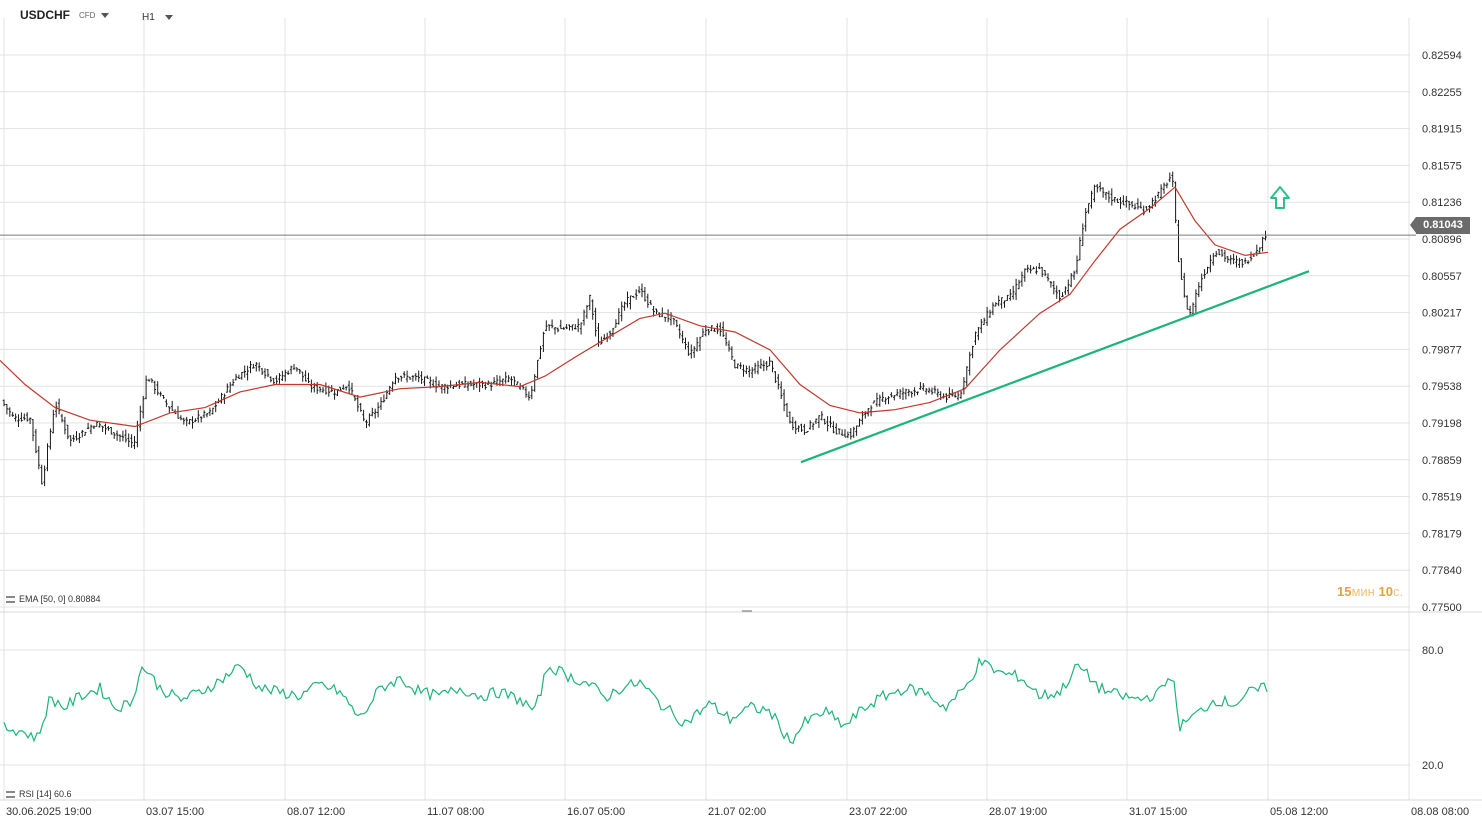  What do you see at coordinates (45, 15) in the screenshot?
I see `symbol-name: USDCHF` at bounding box center [45, 15].